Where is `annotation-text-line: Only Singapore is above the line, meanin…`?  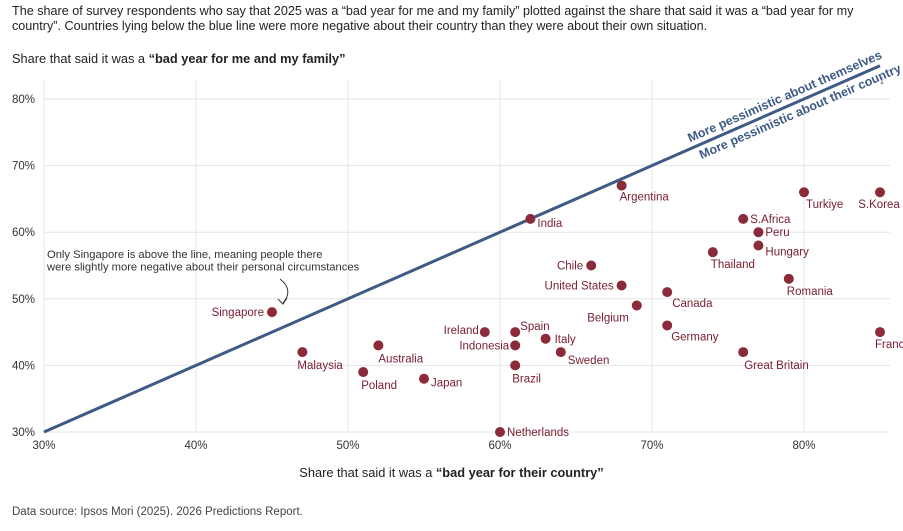
annotation-text-line: Only Singapore is above the line, meanin… is located at coordinates (185, 255).